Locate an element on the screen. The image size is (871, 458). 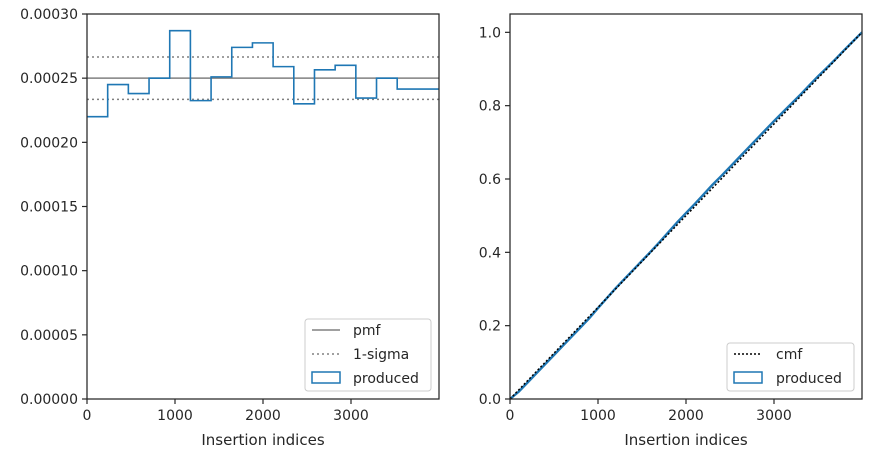
histogram-x-tick-label: 1000 is located at coordinates (175, 416).